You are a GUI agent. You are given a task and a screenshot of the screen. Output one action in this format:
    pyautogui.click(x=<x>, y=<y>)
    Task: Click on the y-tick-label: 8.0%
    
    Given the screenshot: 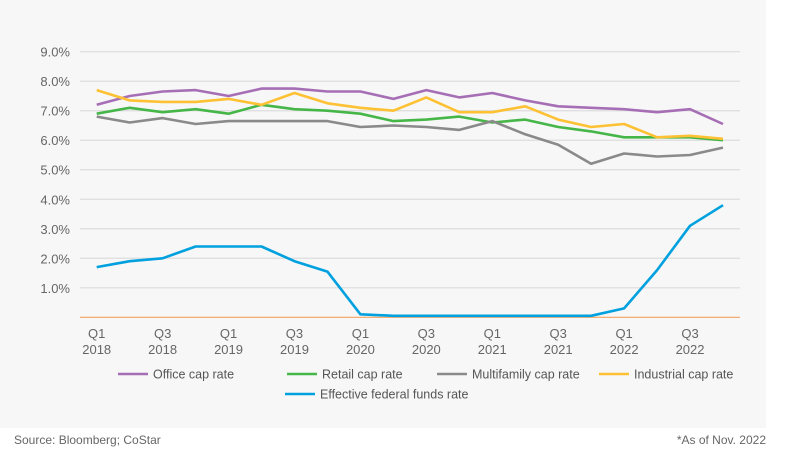 What is the action you would take?
    pyautogui.click(x=55, y=81)
    